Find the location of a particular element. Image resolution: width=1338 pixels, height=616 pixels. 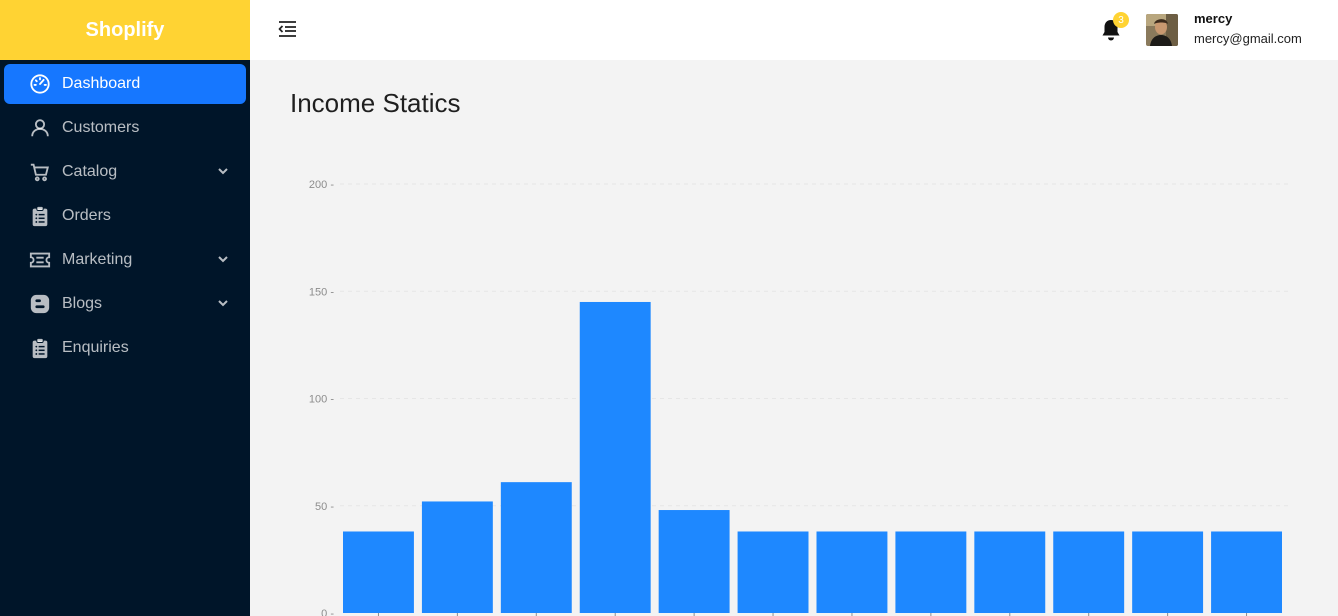

y-tick-label: 100 - is located at coordinates (321, 400).